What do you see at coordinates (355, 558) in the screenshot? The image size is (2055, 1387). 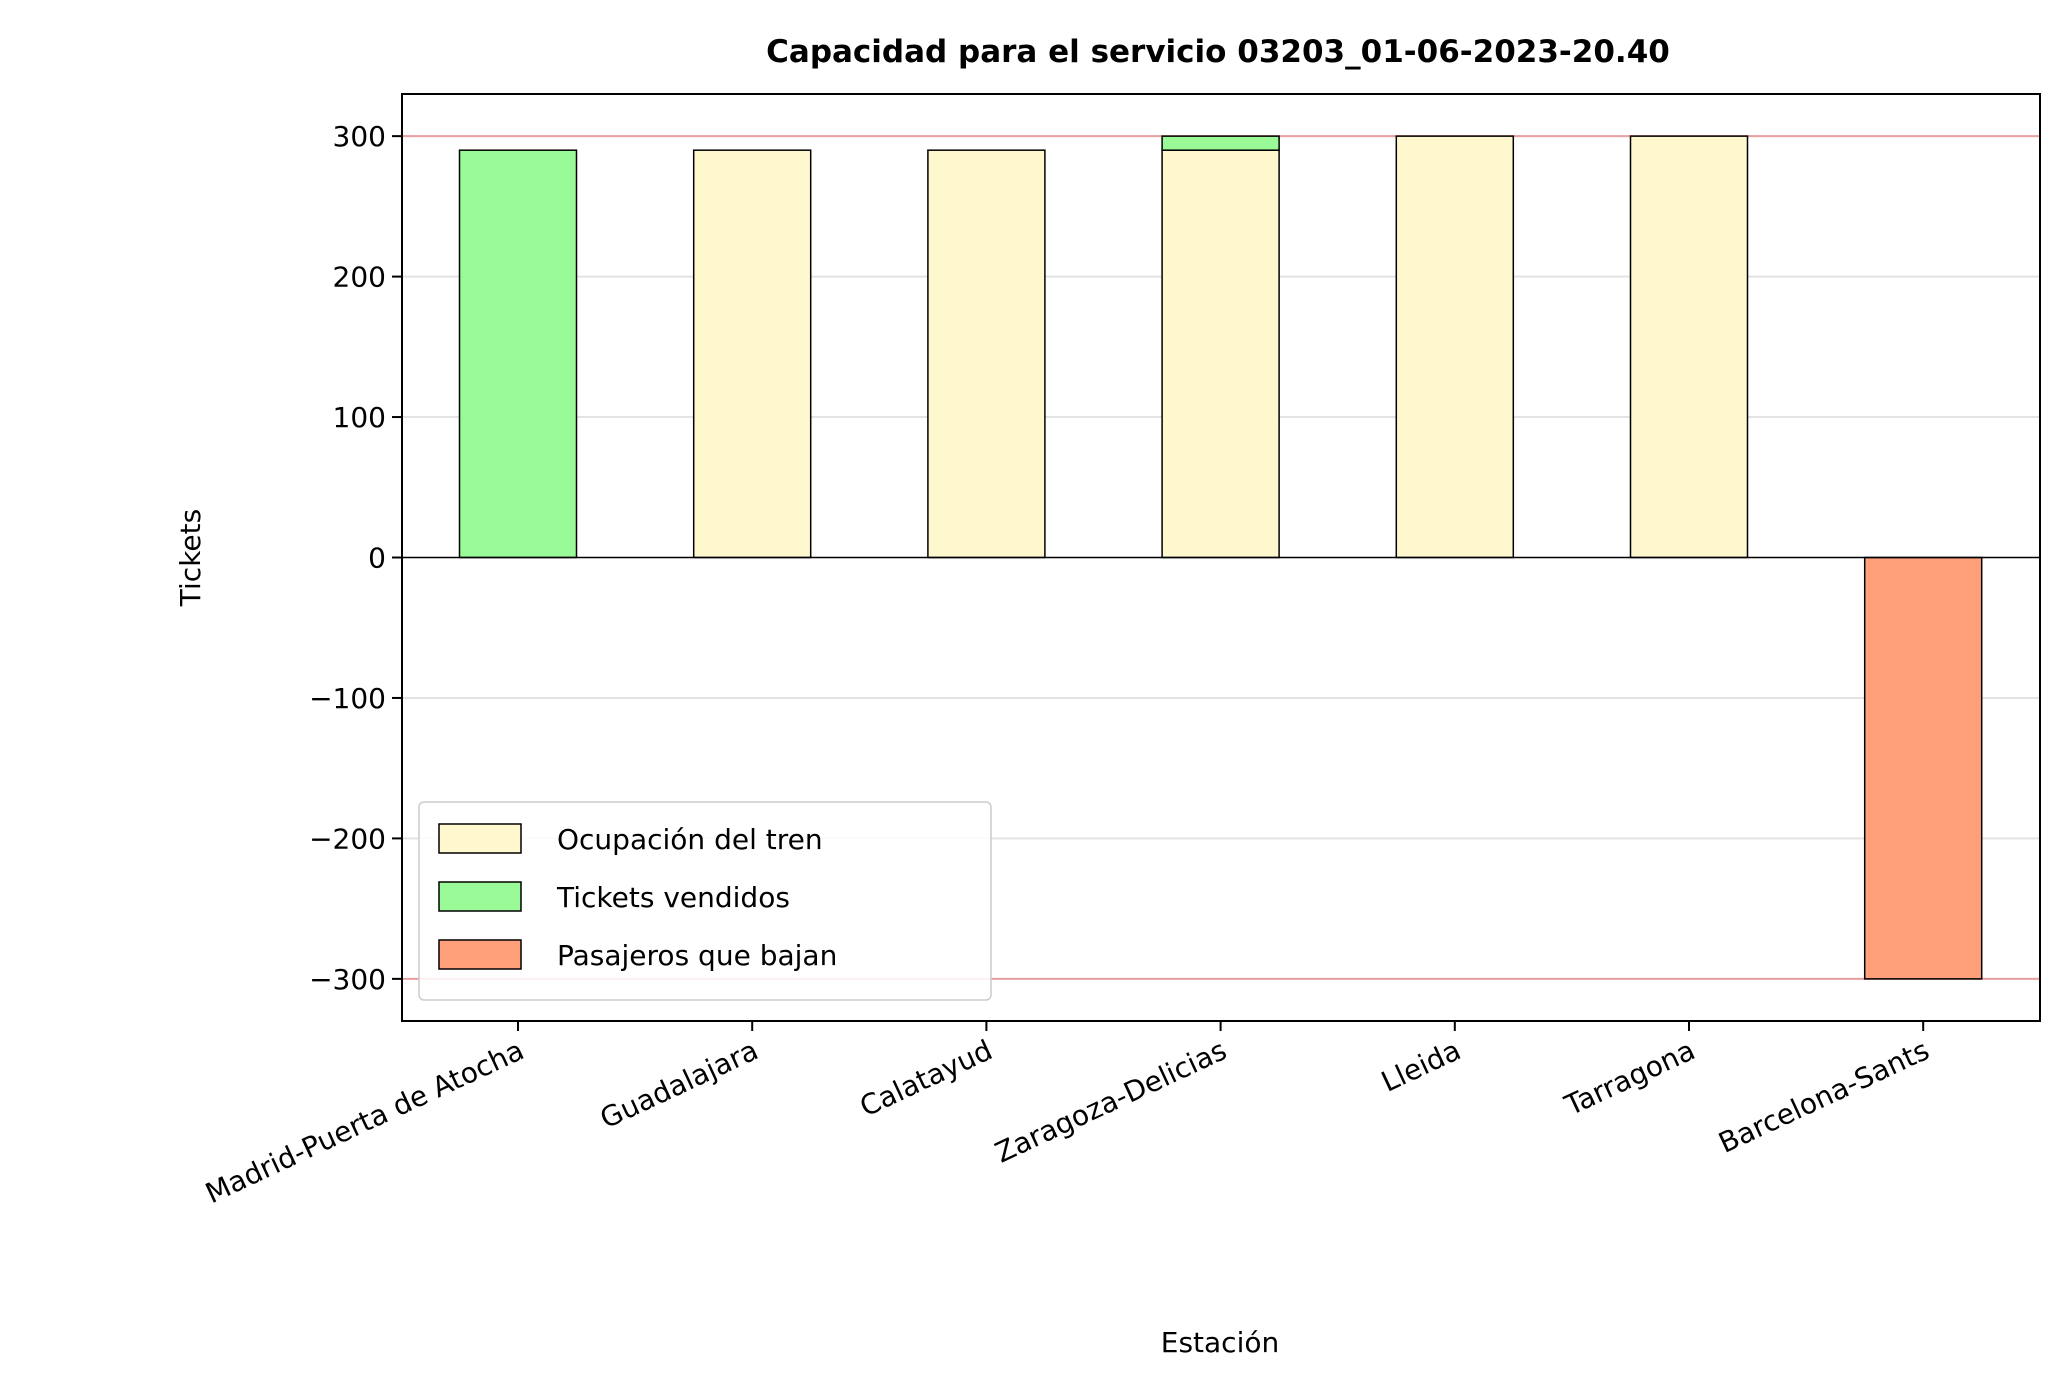 I see `y-axis-ticks: 300 200 100 0 −100 −200 −300` at bounding box center [355, 558].